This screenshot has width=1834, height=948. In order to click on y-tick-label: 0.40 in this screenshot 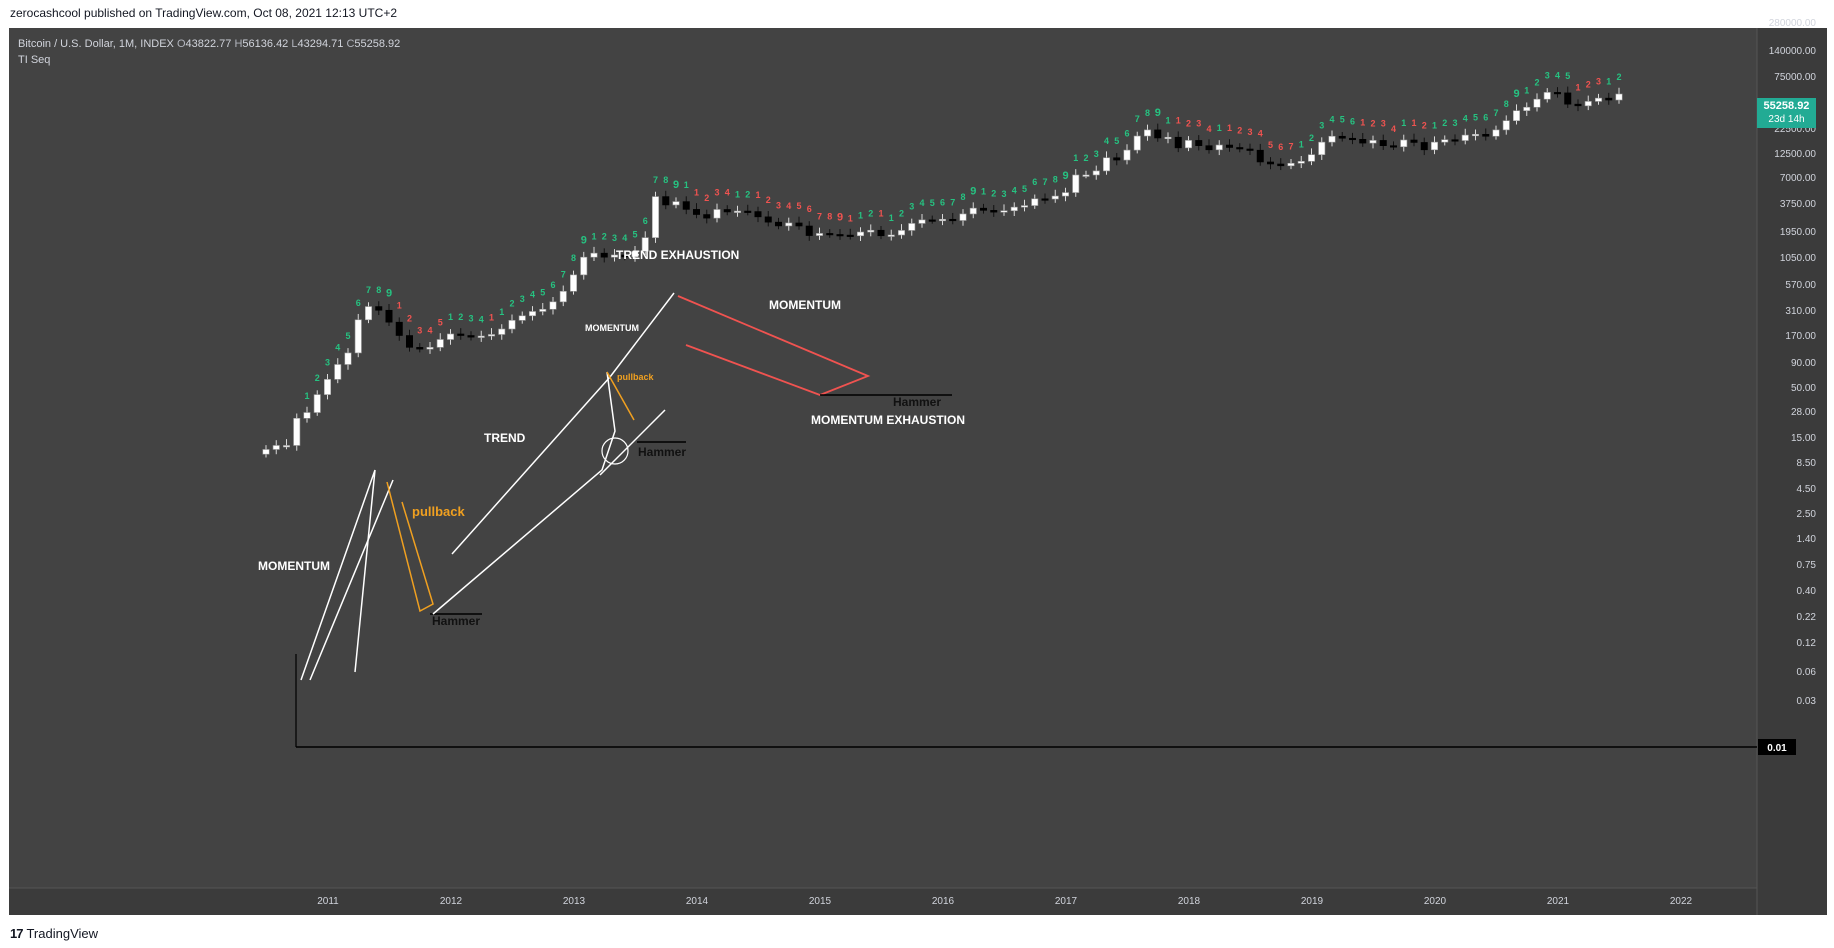, I will do `click(1807, 591)`.